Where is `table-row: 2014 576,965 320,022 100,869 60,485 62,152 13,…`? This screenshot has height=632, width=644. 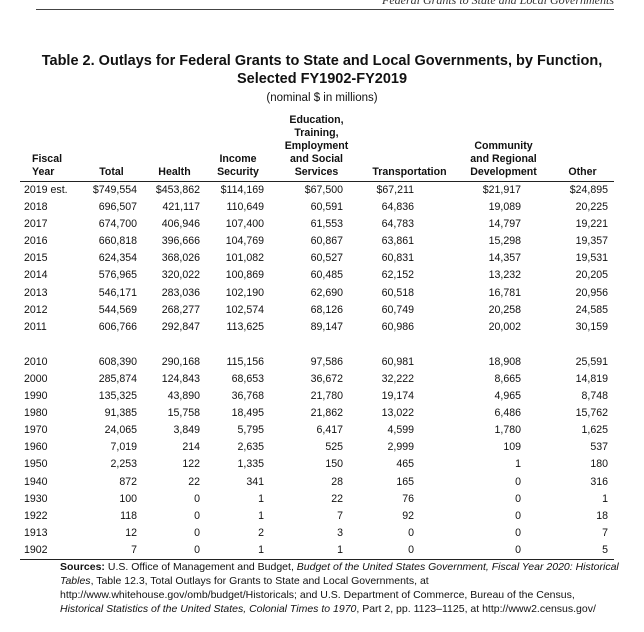 table-row: 2014 576,965 320,022 100,869 60,485 62,152 13,… is located at coordinates (317, 275).